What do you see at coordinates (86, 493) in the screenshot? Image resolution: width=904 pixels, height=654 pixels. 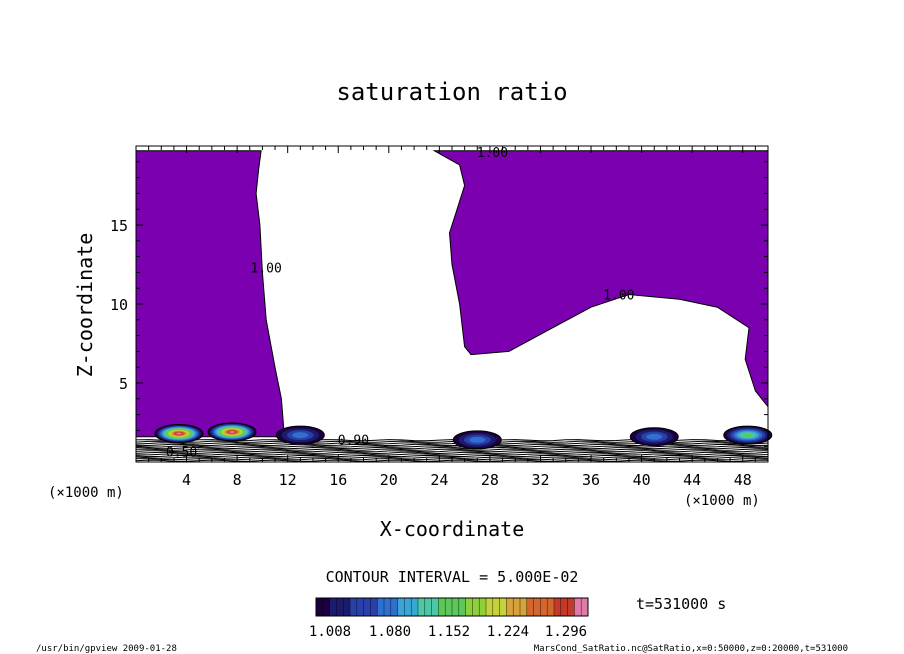 I see `y-unit-label: (×1000 m)` at bounding box center [86, 493].